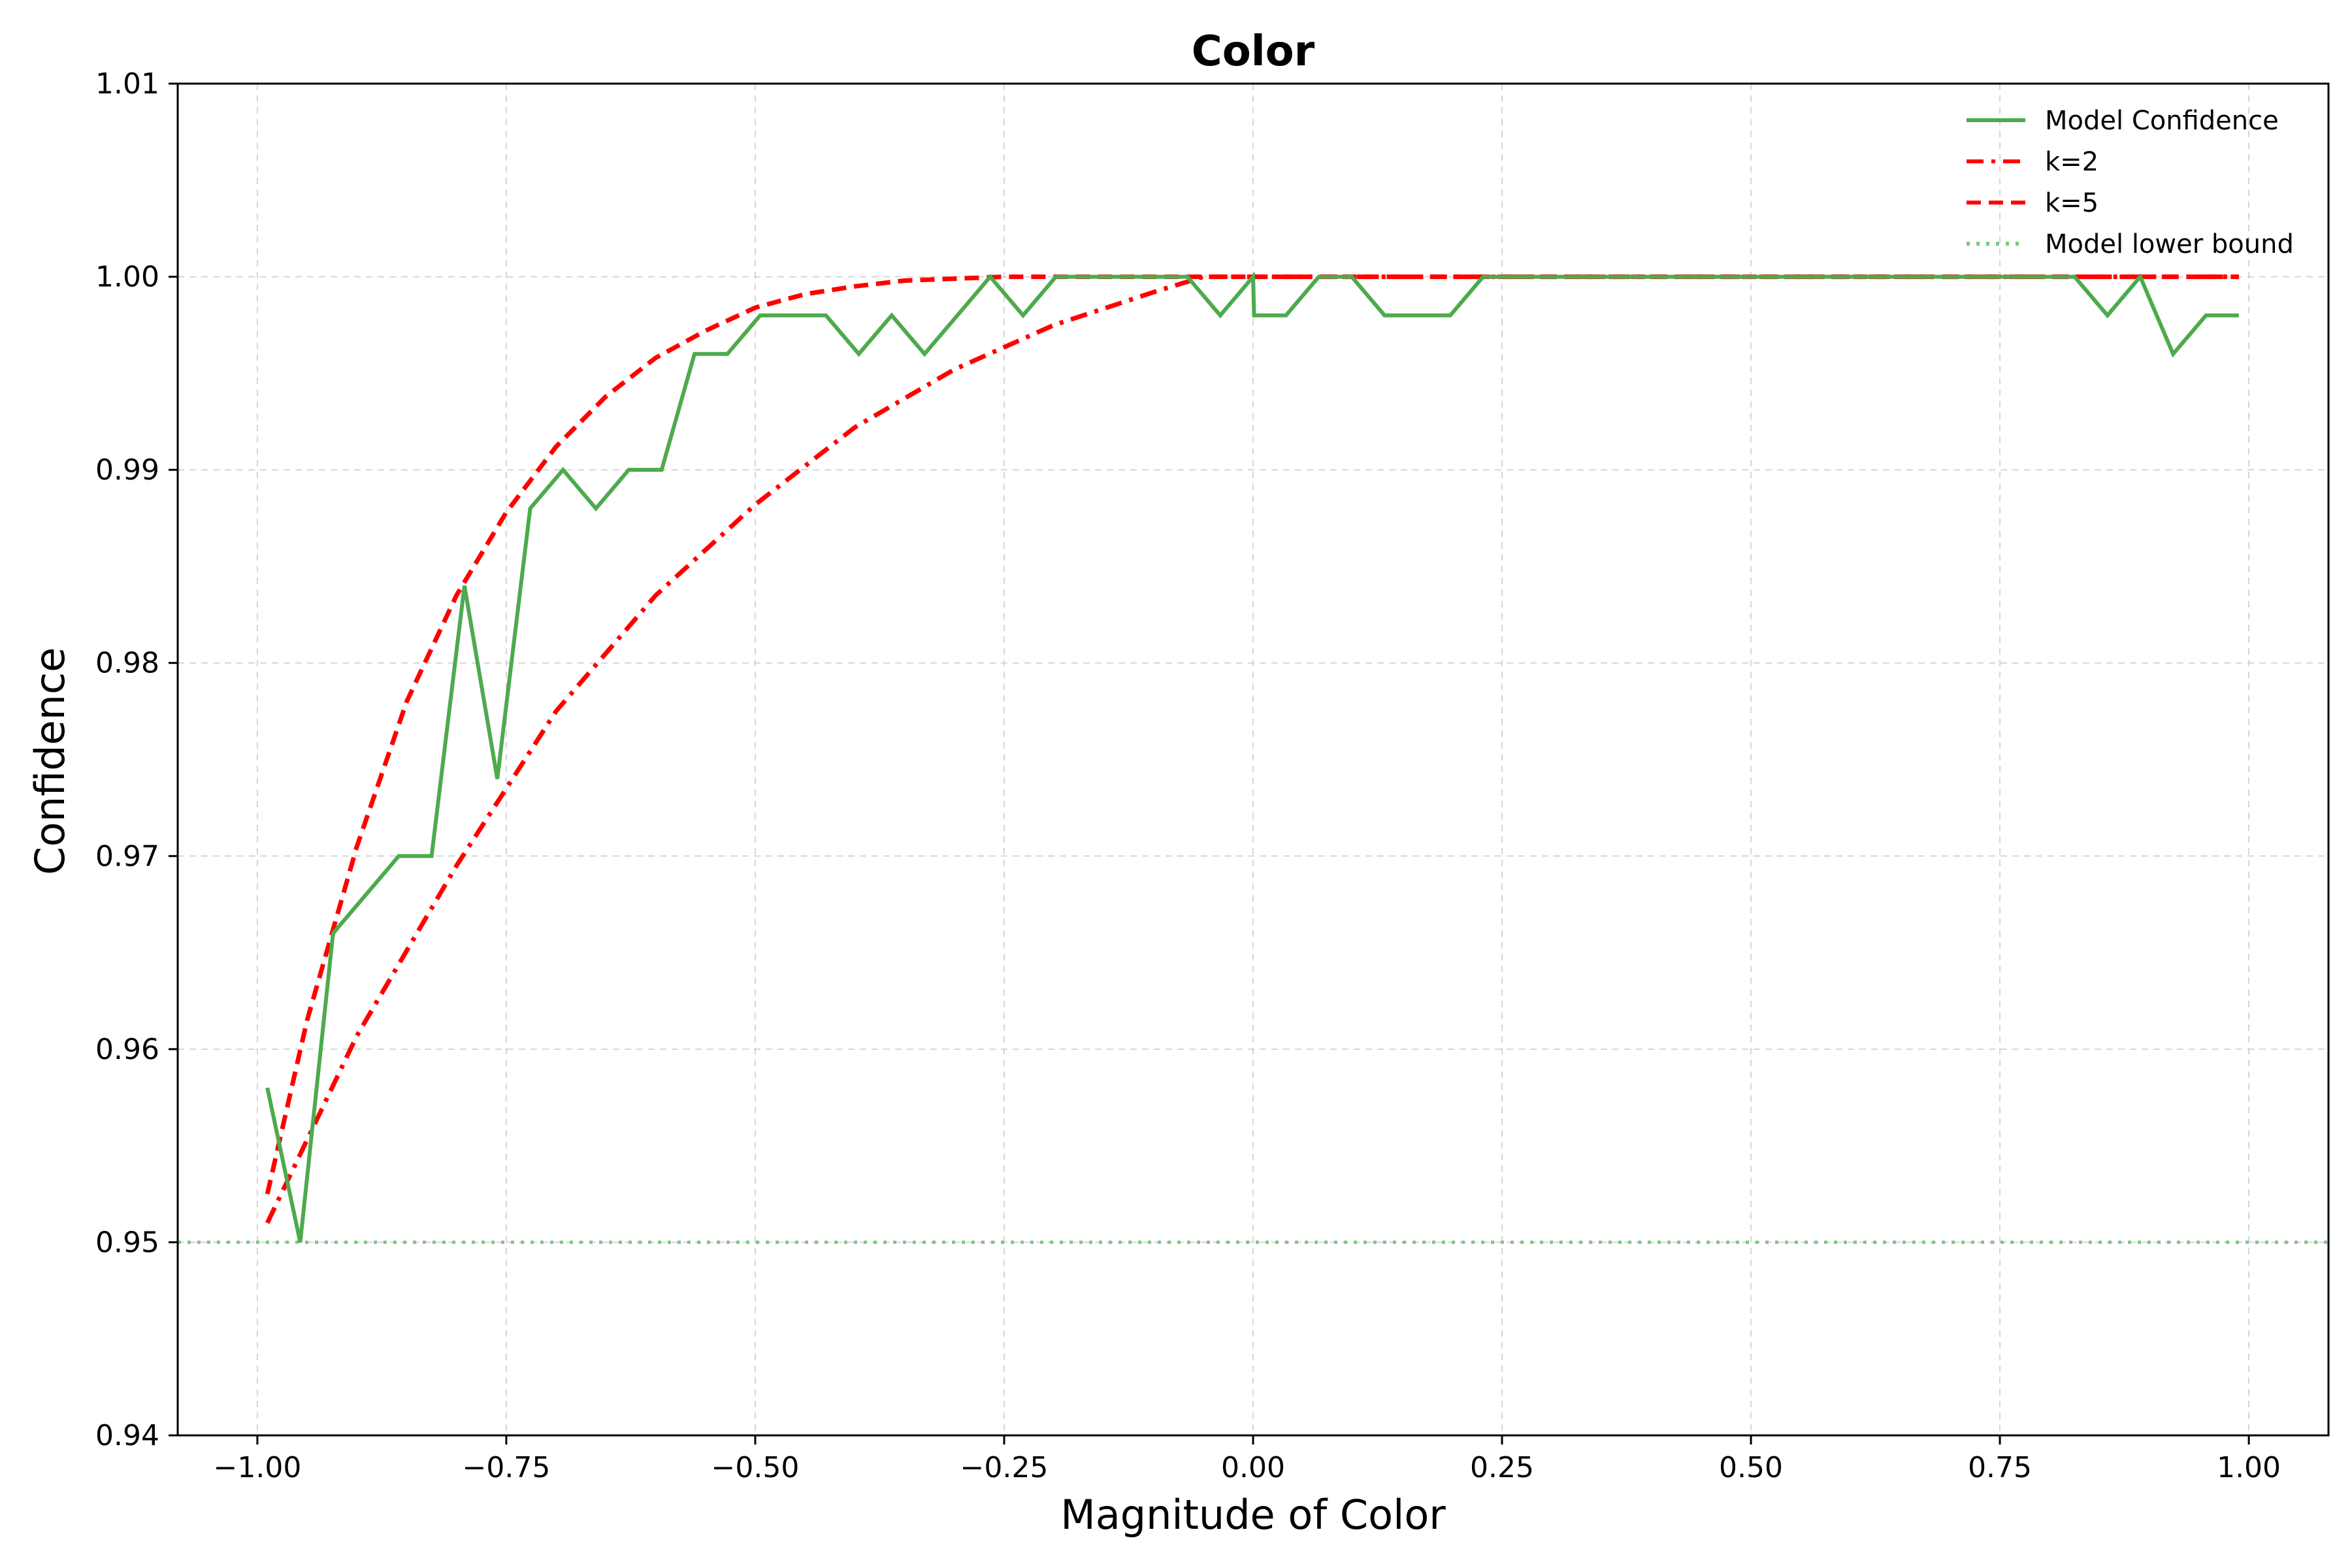  What do you see at coordinates (127, 1049) in the screenshot?
I see `y-tick-label: 0.96` at bounding box center [127, 1049].